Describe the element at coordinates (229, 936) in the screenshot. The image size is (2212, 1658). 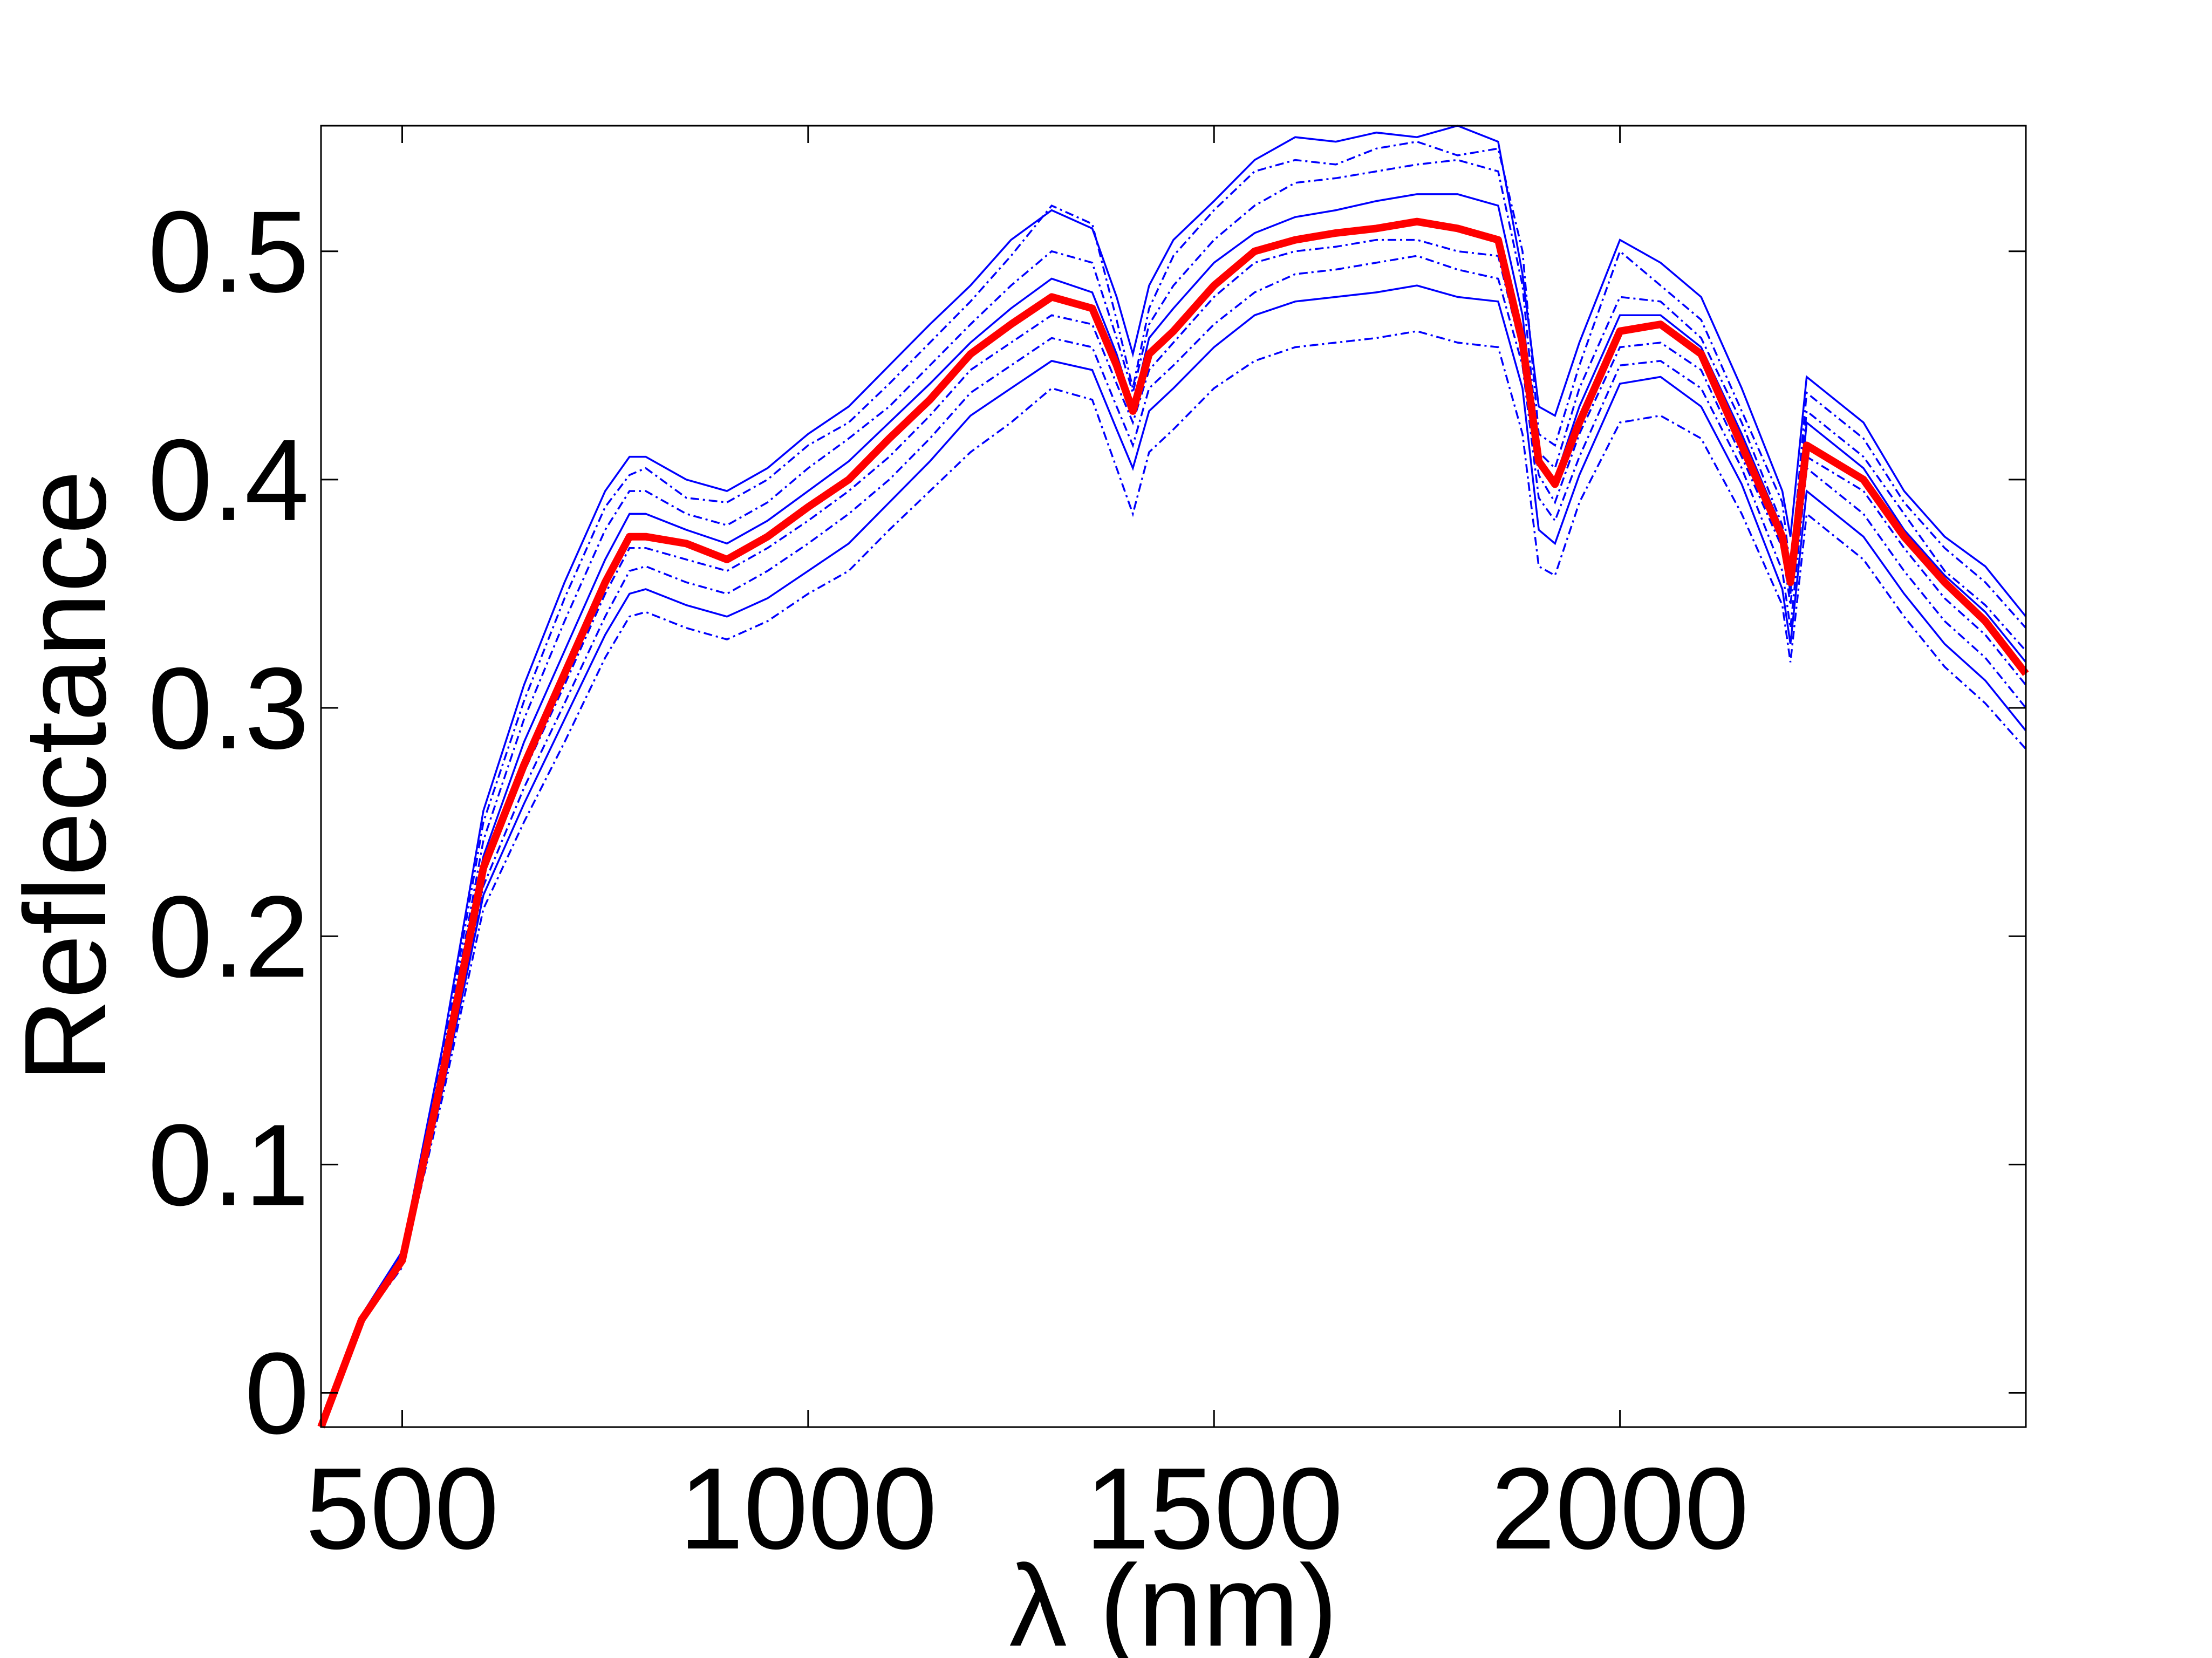
I see `y-tick-label: 0.2` at that location.